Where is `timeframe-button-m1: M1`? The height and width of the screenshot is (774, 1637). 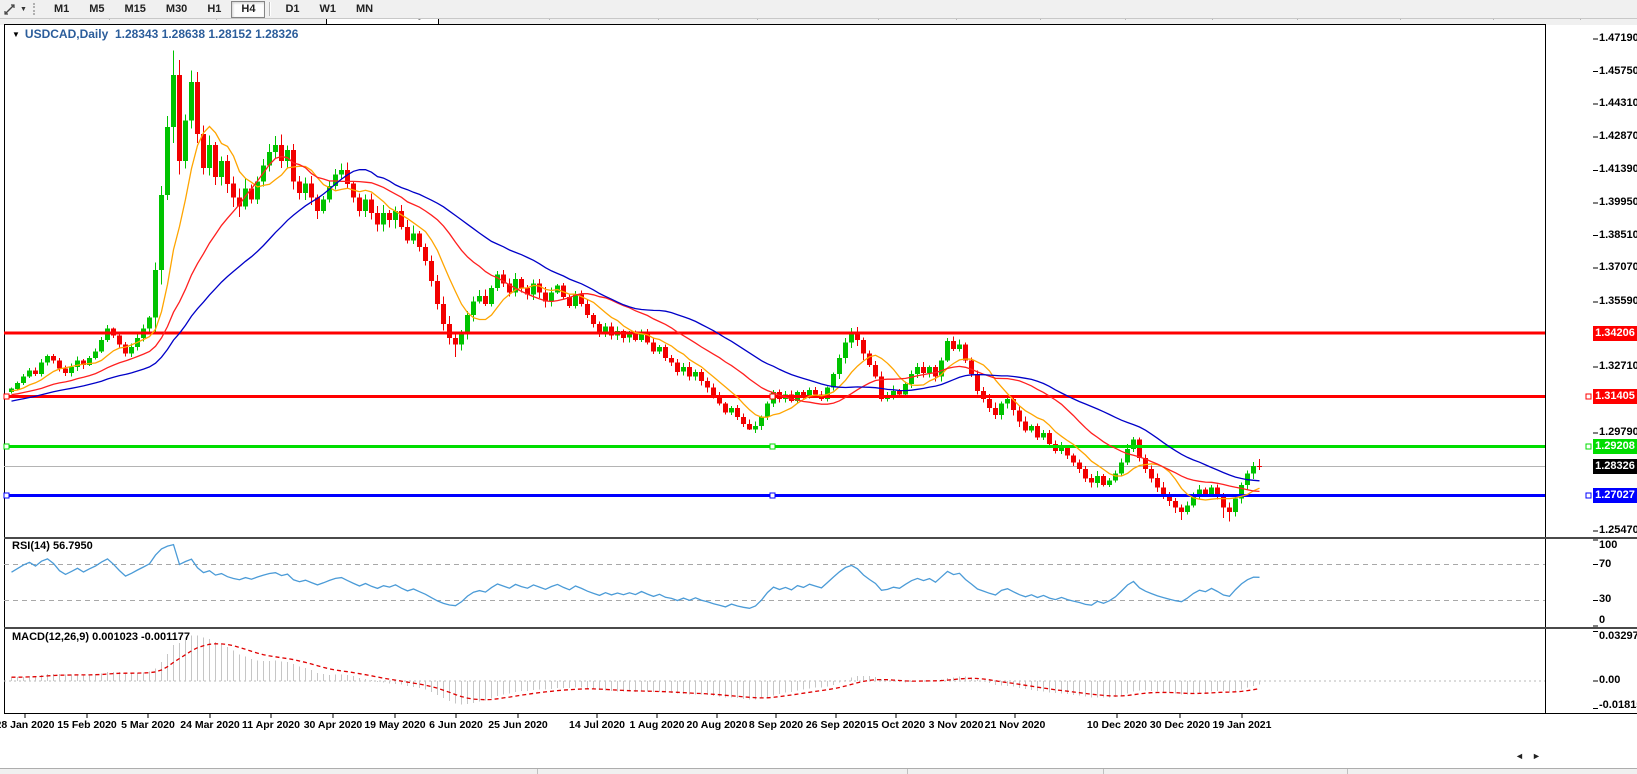 timeframe-button-m1: M1 is located at coordinates (61, 8).